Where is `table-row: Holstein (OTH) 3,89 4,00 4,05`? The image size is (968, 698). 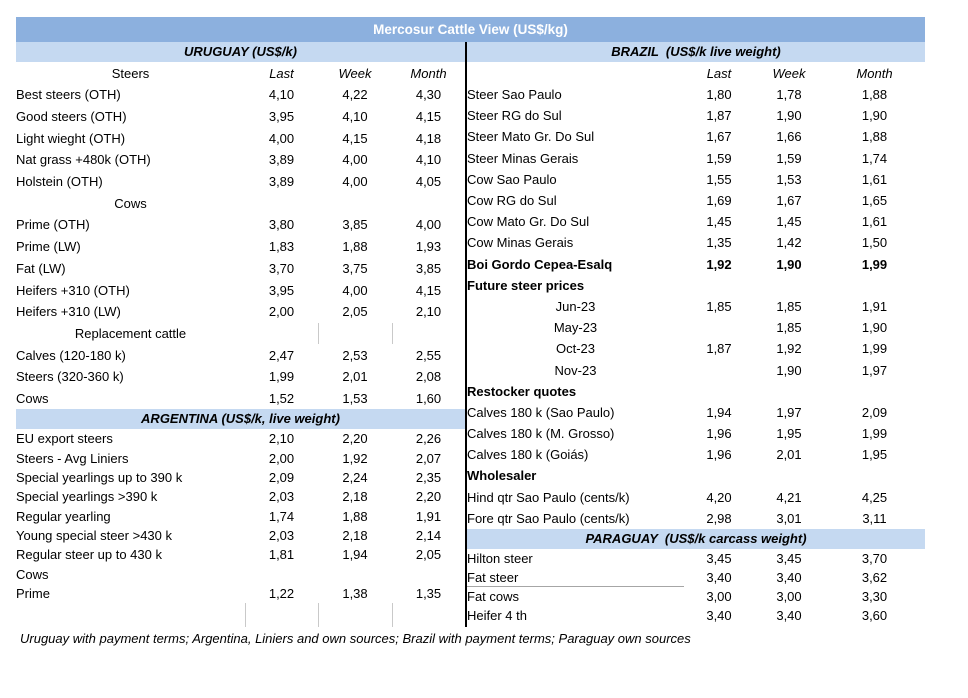
table-row: Holstein (OTH) 3,89 4,00 4,05 is located at coordinates (240, 182).